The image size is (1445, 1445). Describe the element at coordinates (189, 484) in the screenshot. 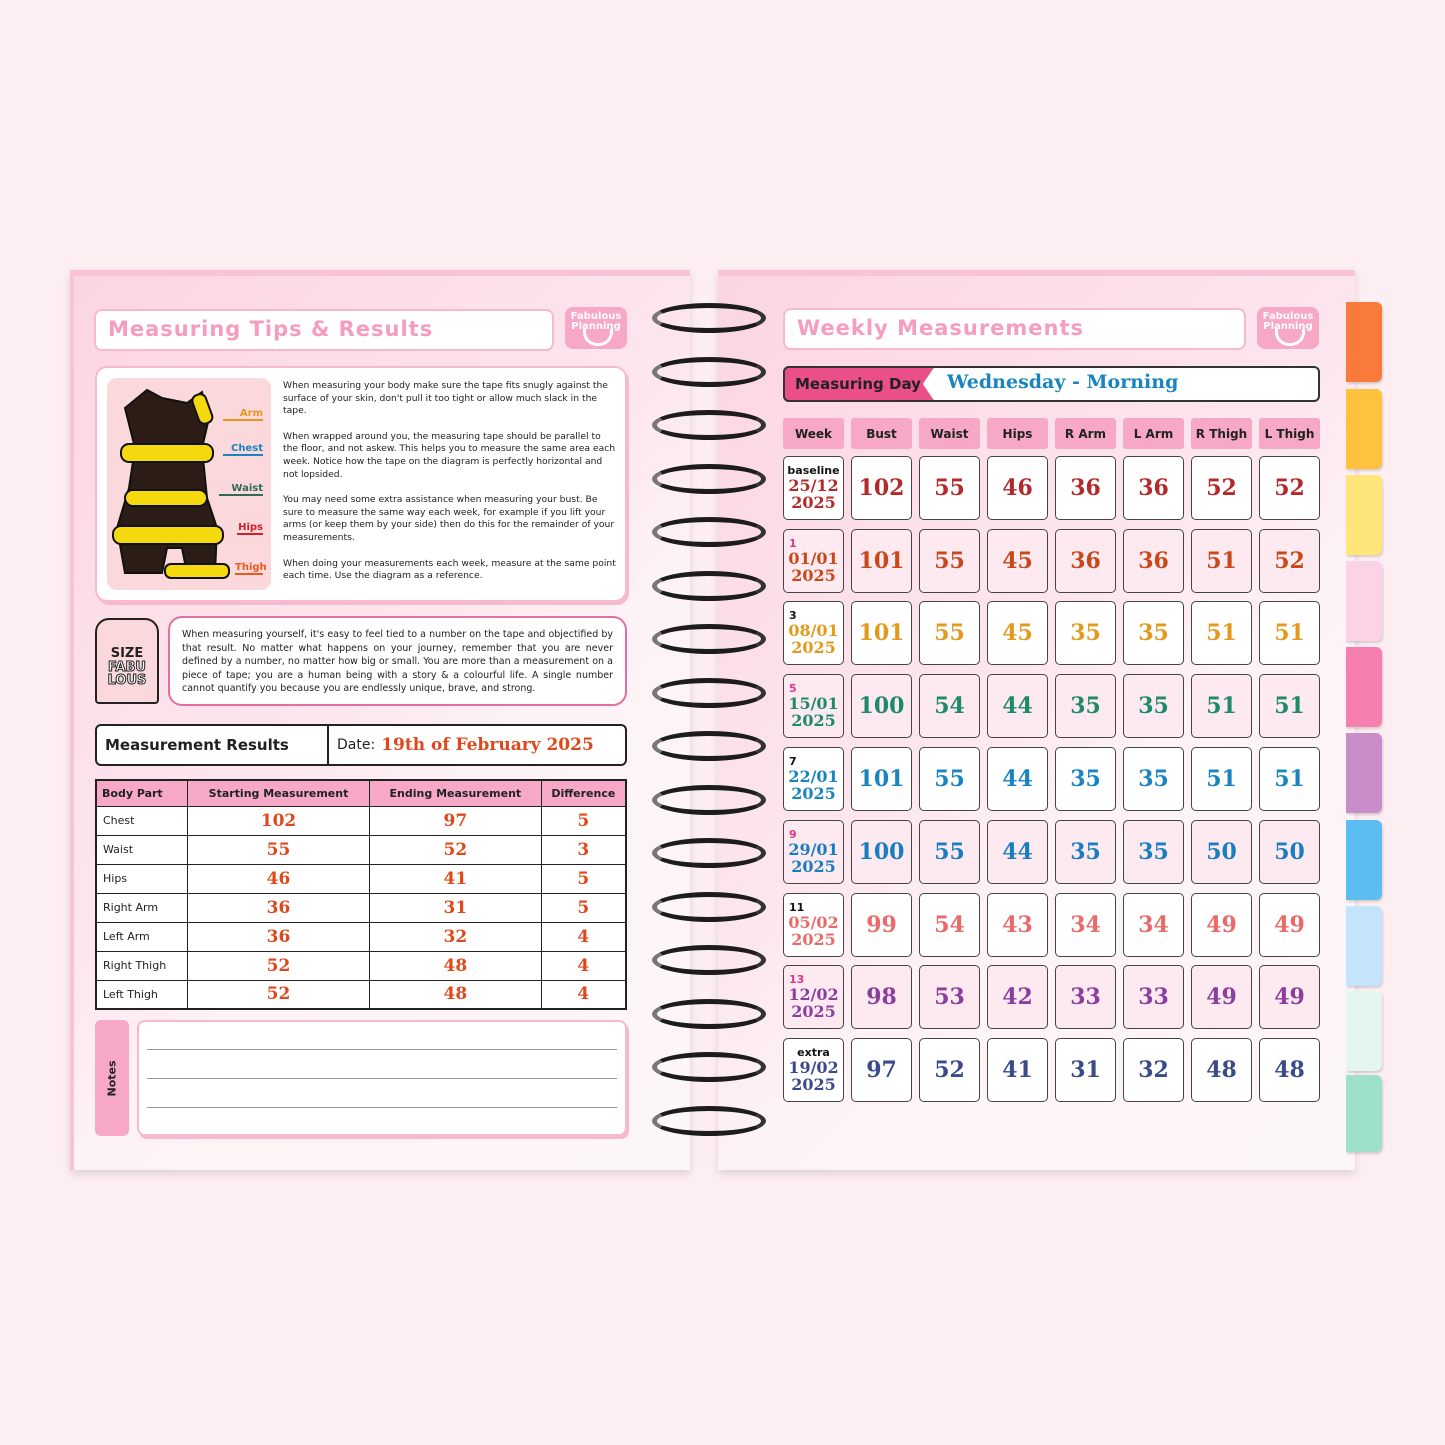

I see `body-measurement-diagram: Arm Chest Waist Hips Thigh` at that location.